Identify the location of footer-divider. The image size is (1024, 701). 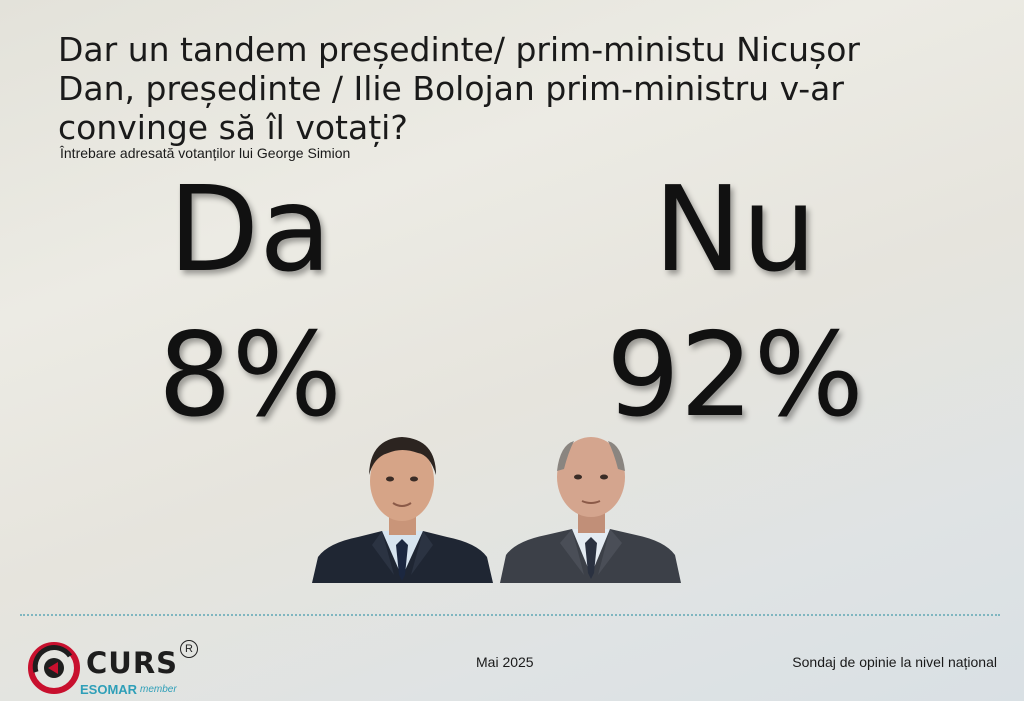
(510, 615).